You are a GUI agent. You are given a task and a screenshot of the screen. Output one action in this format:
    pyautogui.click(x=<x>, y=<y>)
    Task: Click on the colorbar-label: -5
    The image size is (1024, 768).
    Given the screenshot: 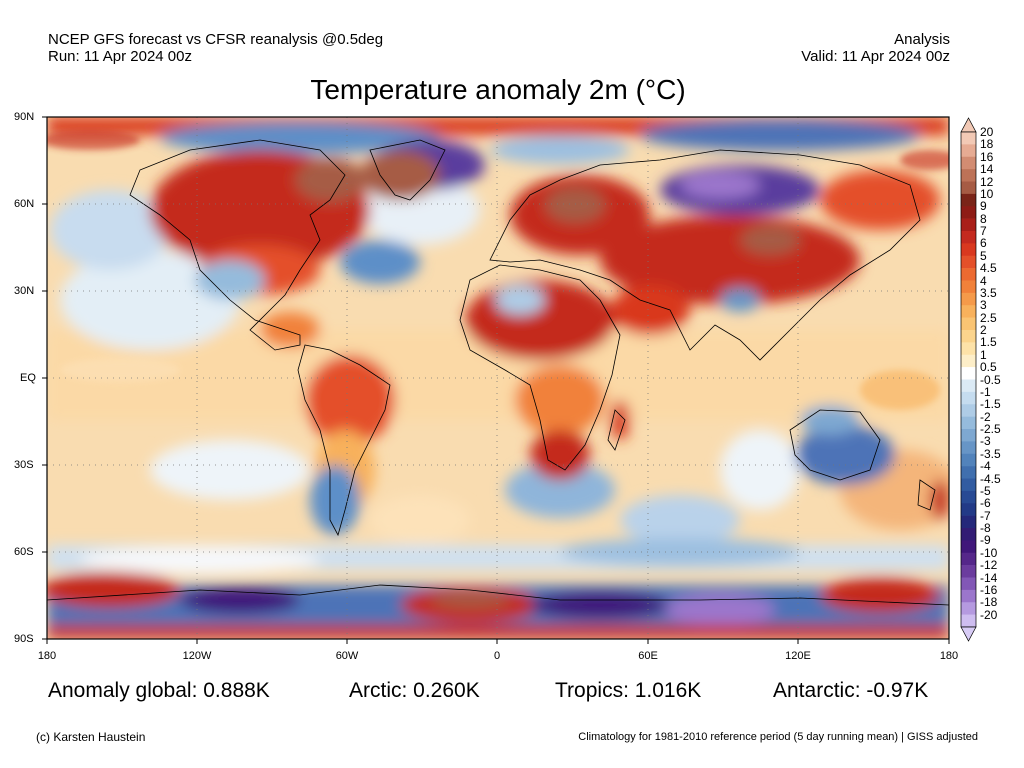 What is the action you would take?
    pyautogui.click(x=985, y=490)
    